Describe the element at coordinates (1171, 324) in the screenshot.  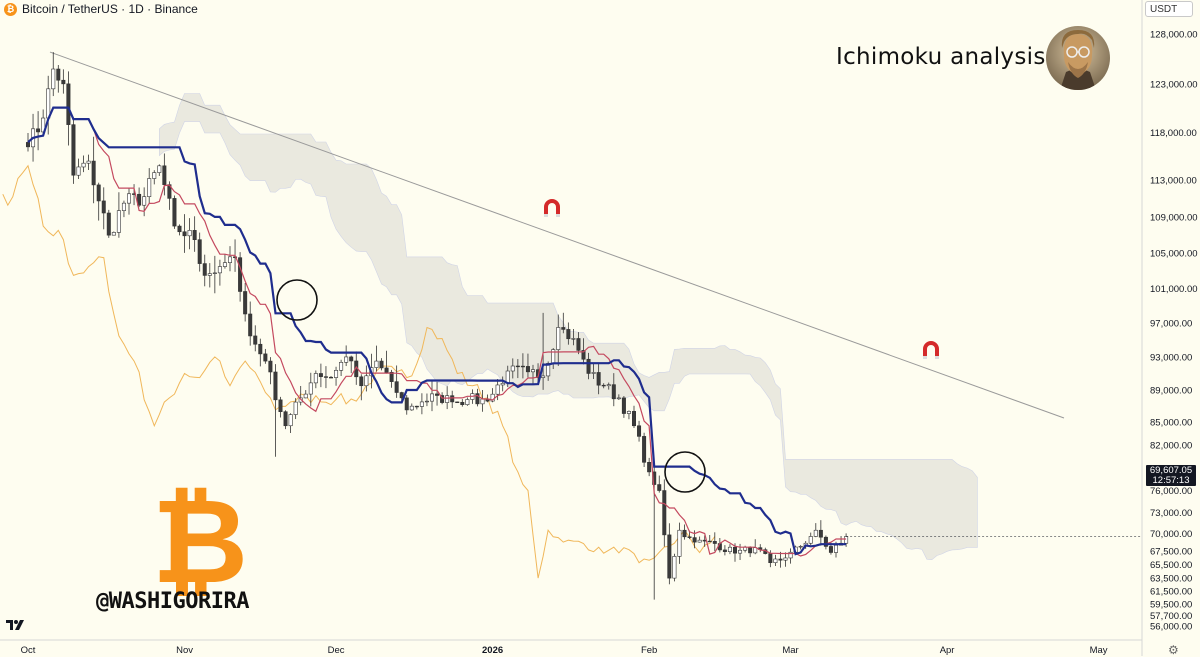
I see `y-tick-label: 97,000.00` at that location.